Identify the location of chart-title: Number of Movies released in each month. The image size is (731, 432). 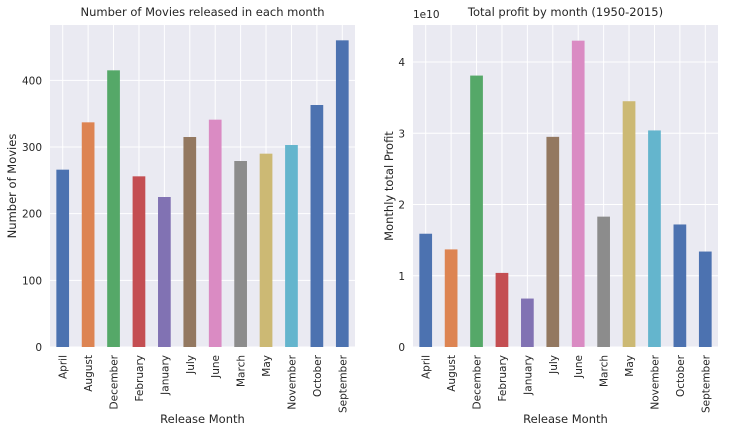
(202, 12).